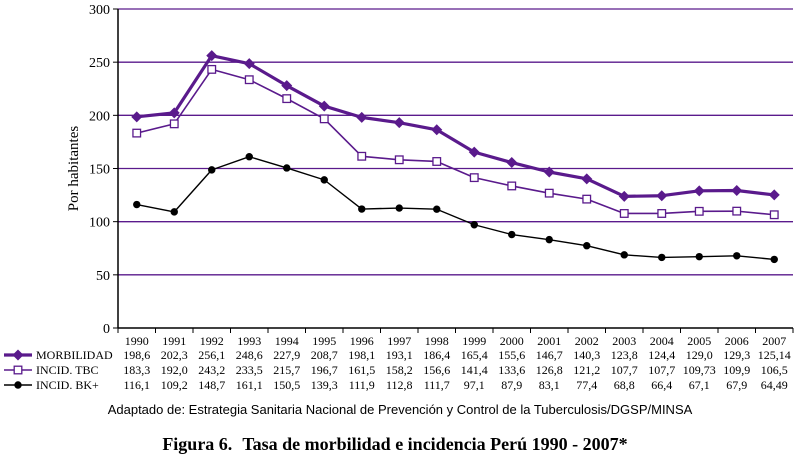 This screenshot has width=800, height=463. What do you see at coordinates (74, 355) in the screenshot?
I see `legend-label: MORBILIDAD` at bounding box center [74, 355].